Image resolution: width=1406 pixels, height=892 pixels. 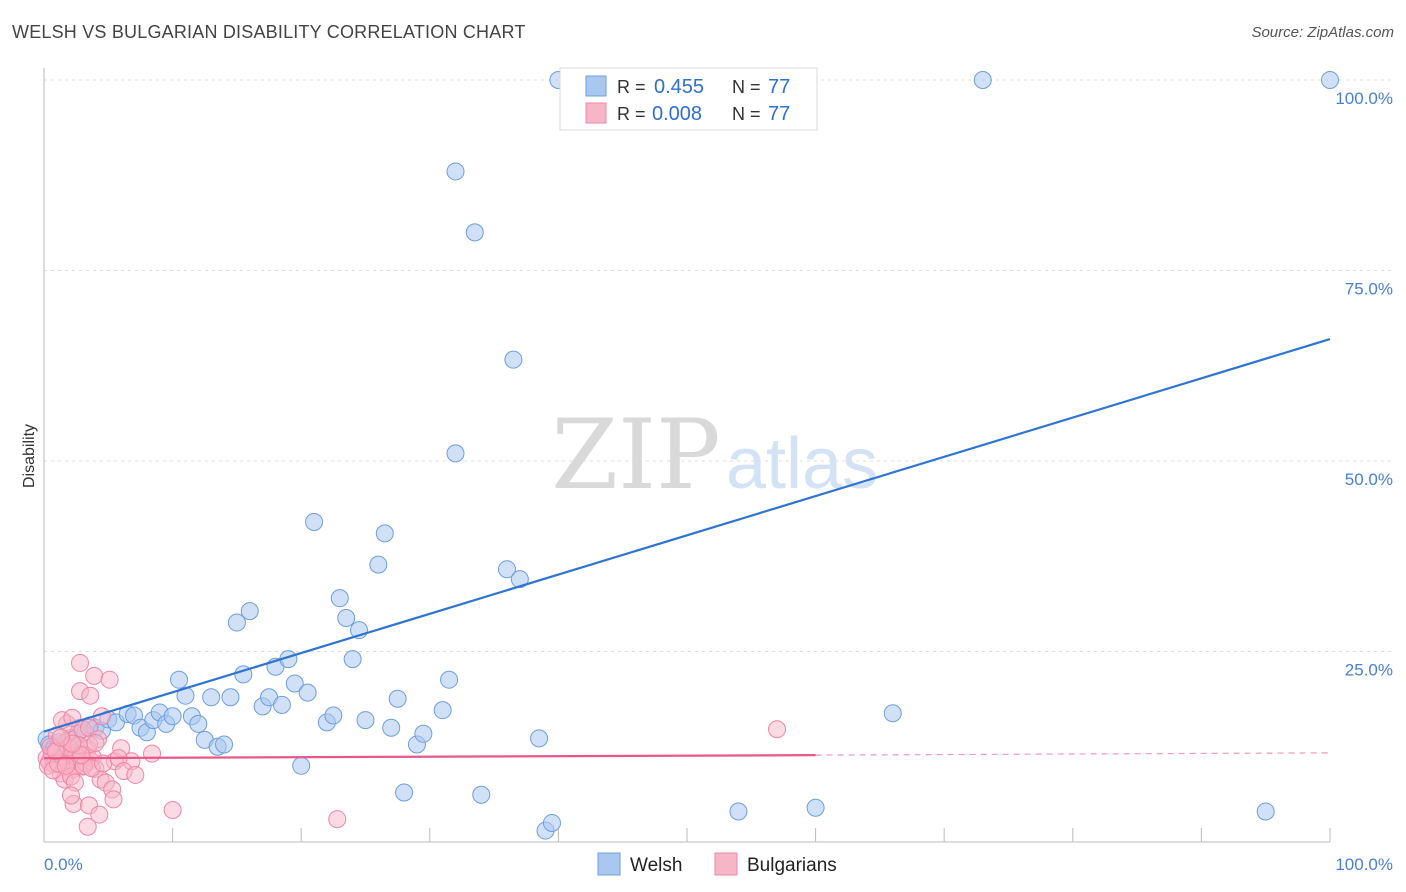 I want to click on bulgarian-r-value: 0.008, so click(x=677, y=114).